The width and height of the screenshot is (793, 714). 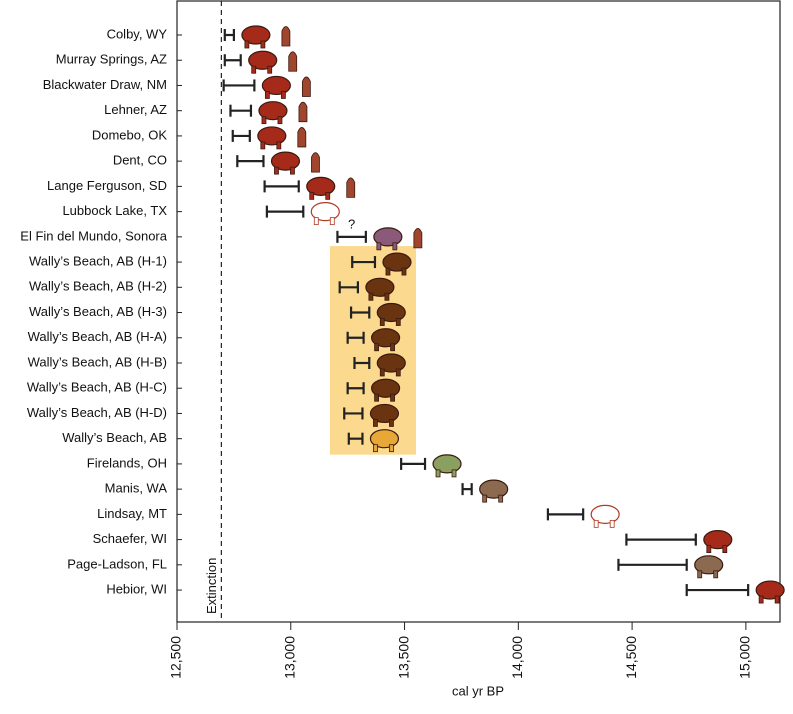 What do you see at coordinates (137, 33) in the screenshot?
I see `category-label: Colby, WY` at bounding box center [137, 33].